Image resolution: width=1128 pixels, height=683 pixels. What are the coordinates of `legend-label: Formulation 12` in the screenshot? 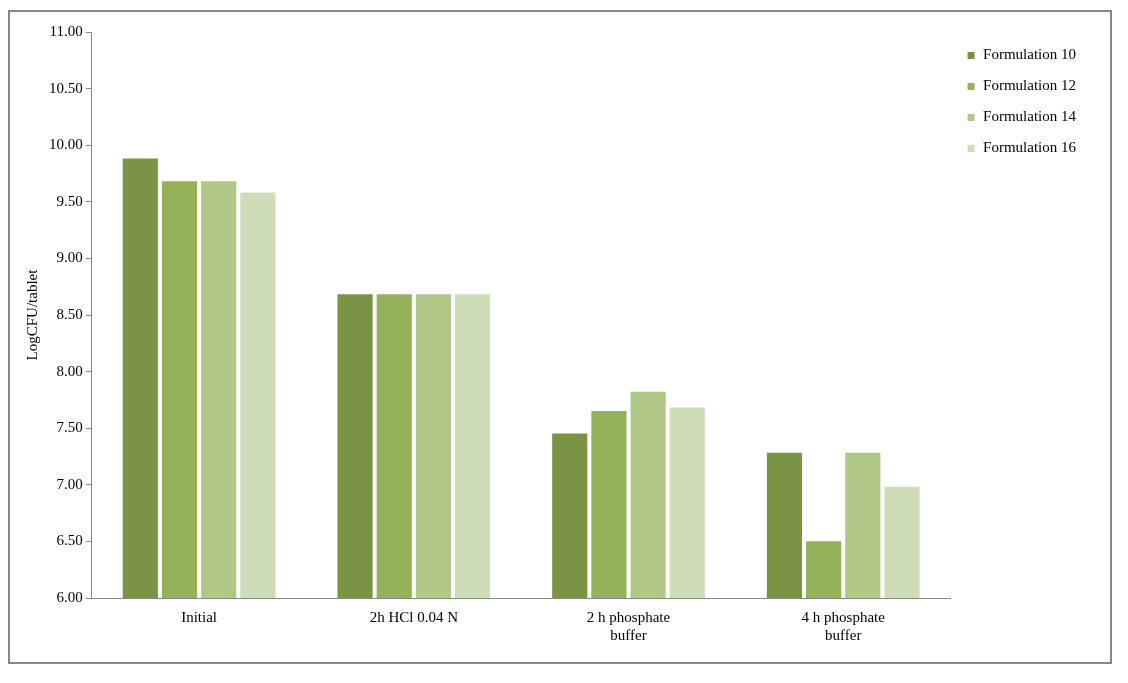 It's located at (1030, 85).